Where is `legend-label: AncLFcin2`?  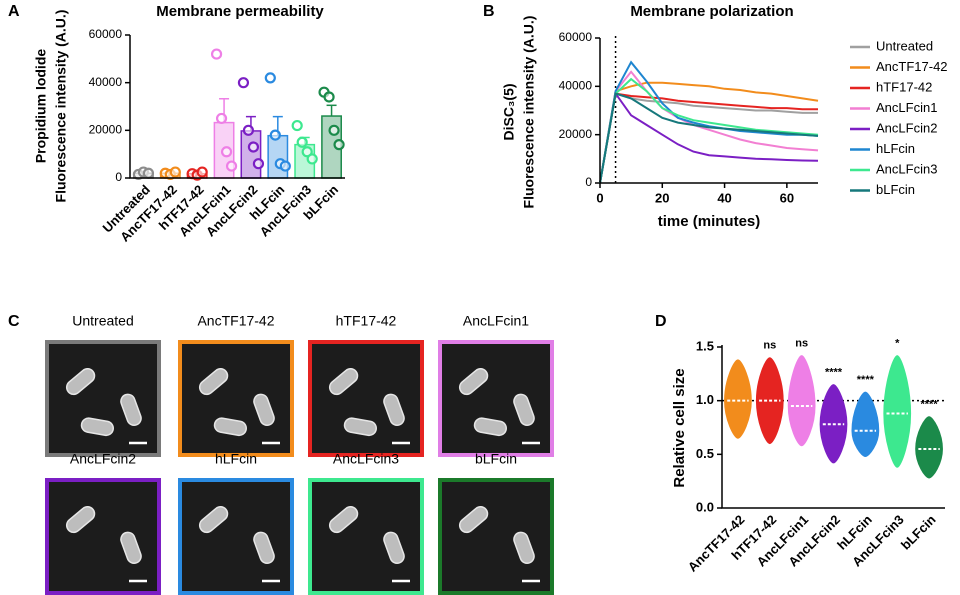 legend-label: AncLFcin2 is located at coordinates (906, 127).